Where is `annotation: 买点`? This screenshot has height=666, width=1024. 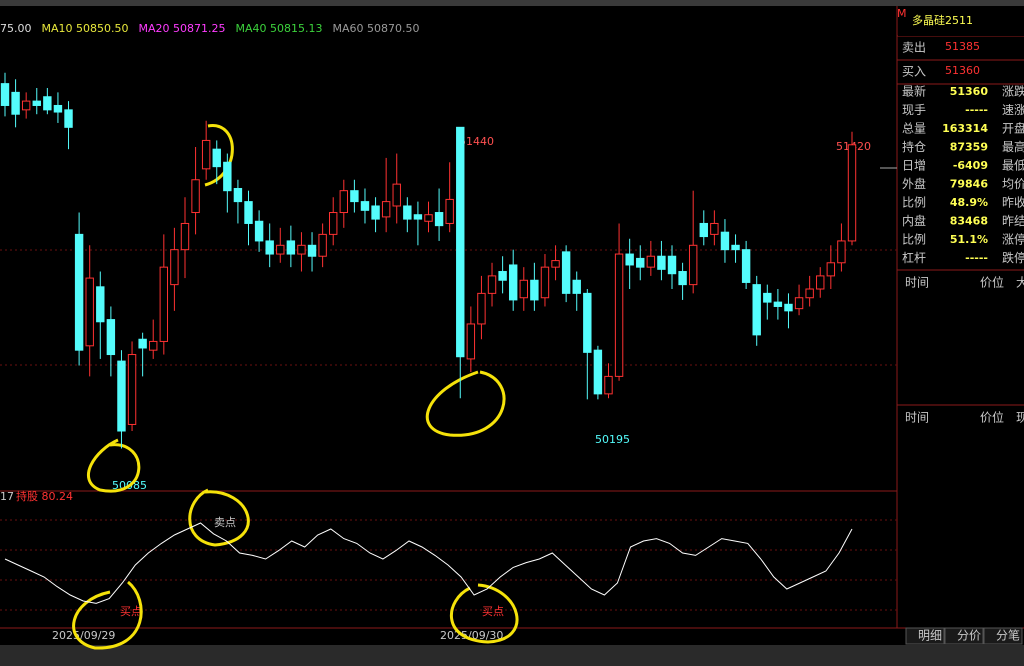
annotation: 买点 is located at coordinates (131, 611).